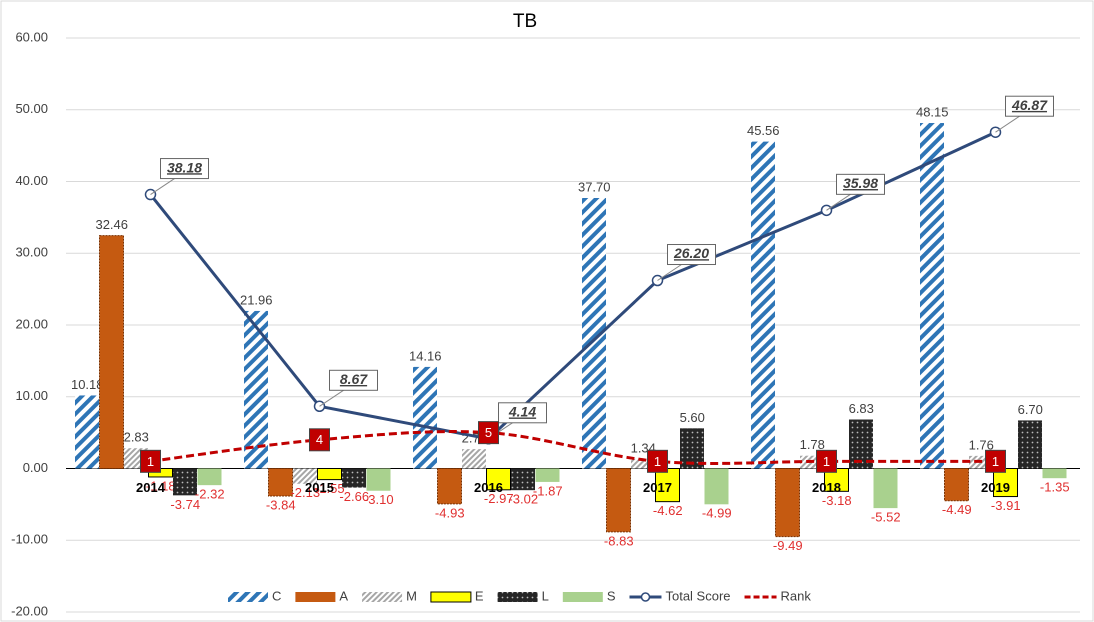 This screenshot has height=622, width=1094. What do you see at coordinates (87, 384) in the screenshot?
I see `data-label: 10.18` at bounding box center [87, 384].